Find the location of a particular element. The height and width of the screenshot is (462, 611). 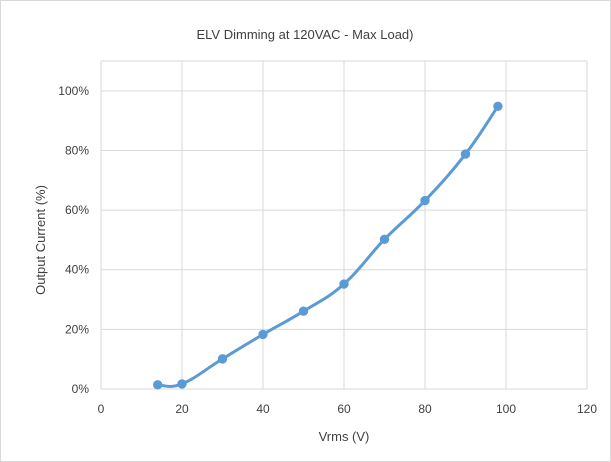

y-tick-label: 20% is located at coordinates (77, 329).